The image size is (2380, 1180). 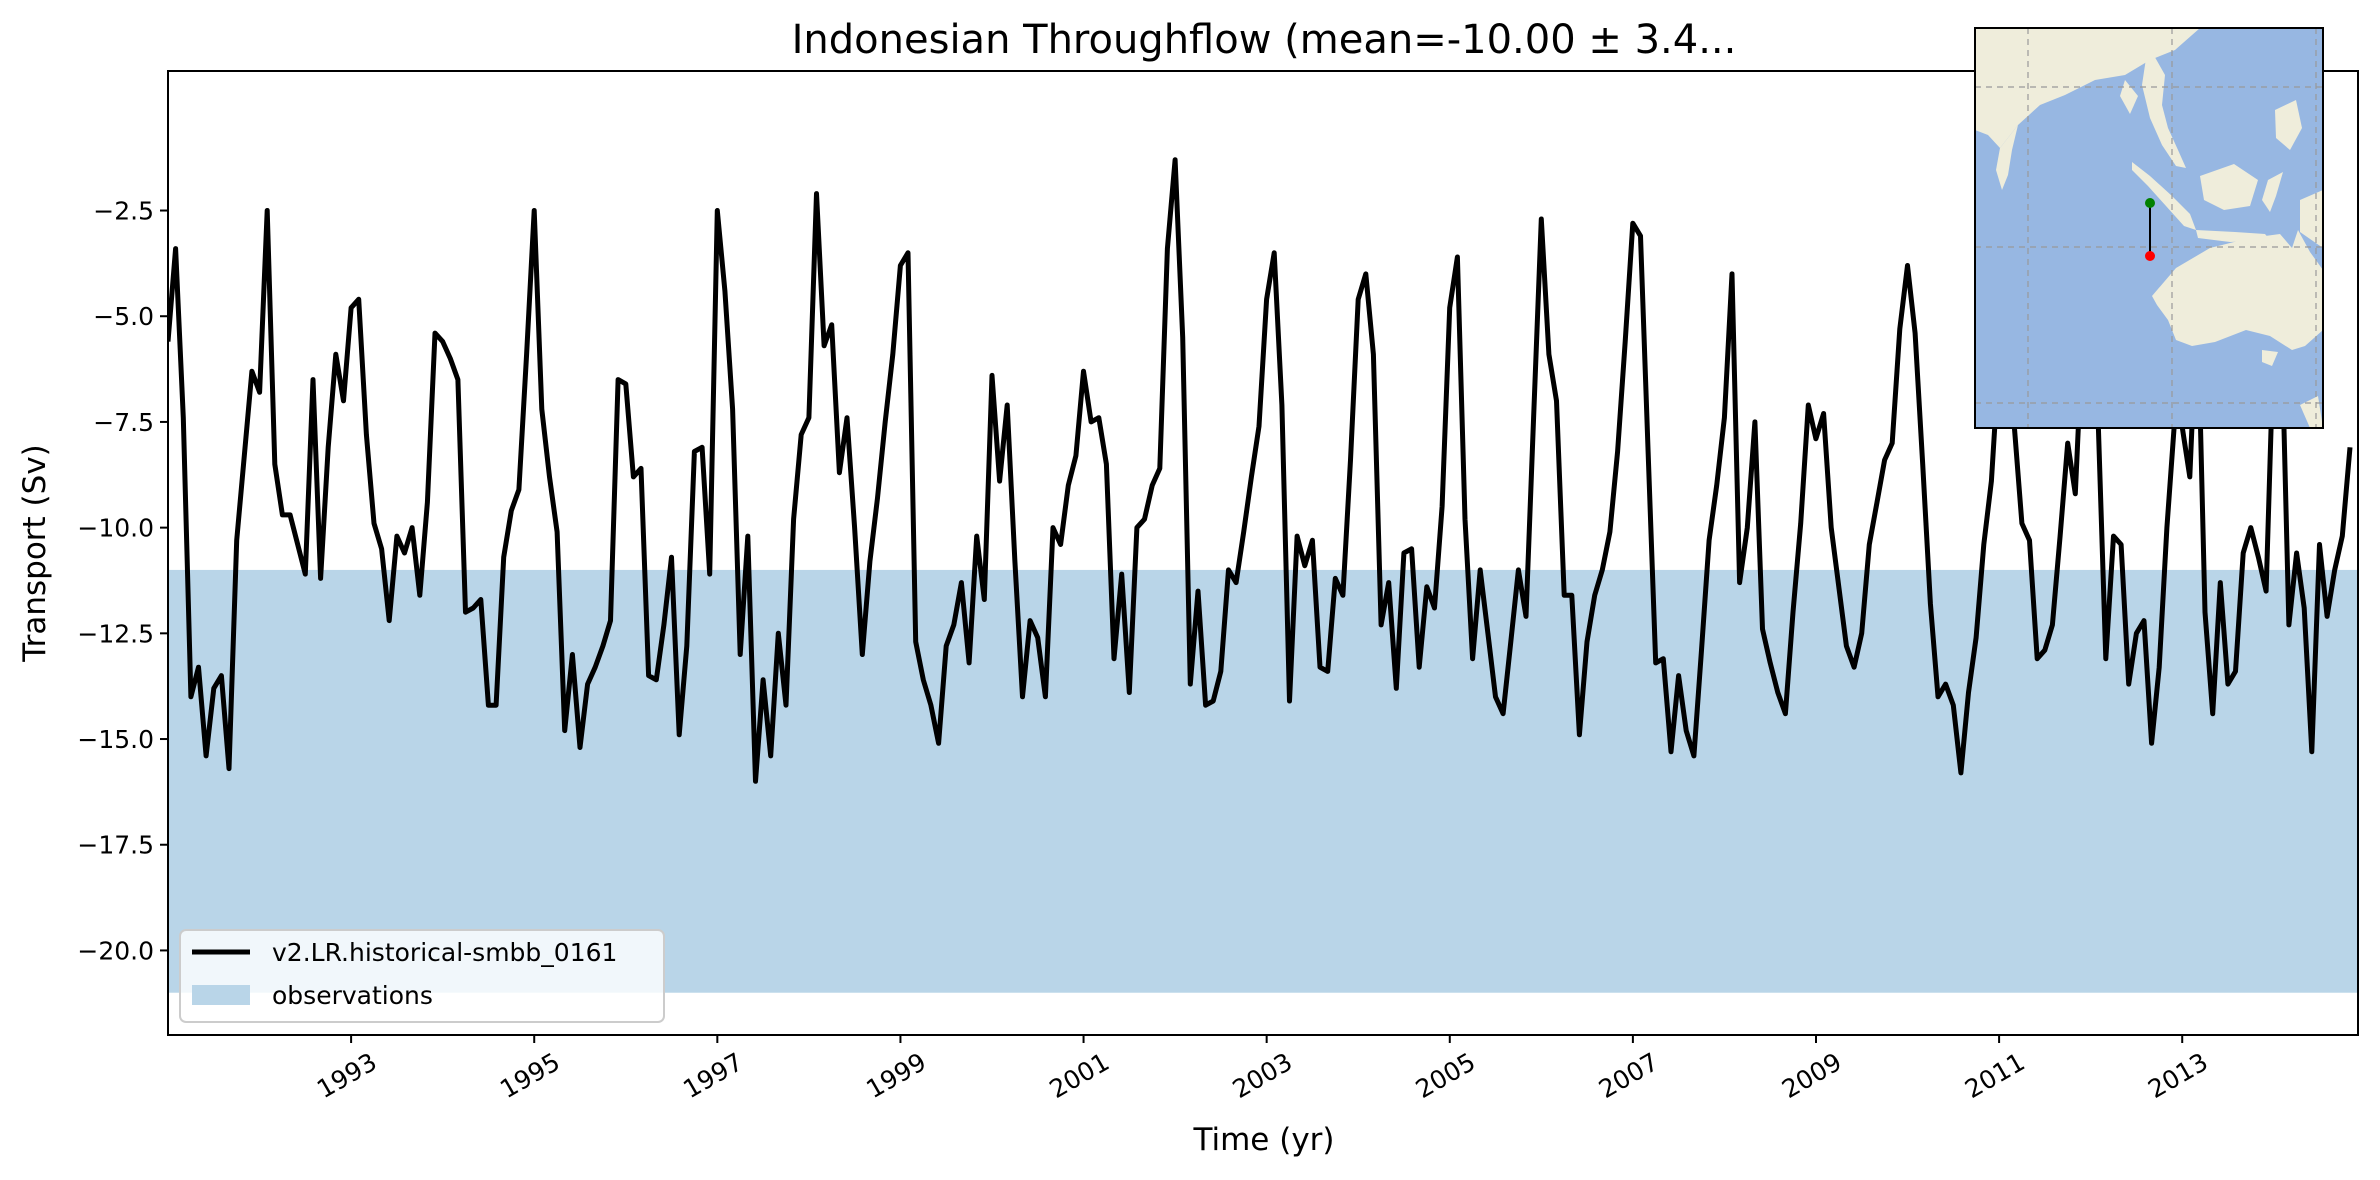 What do you see at coordinates (123, 316) in the screenshot?
I see `y-tick-label: −5.0` at bounding box center [123, 316].